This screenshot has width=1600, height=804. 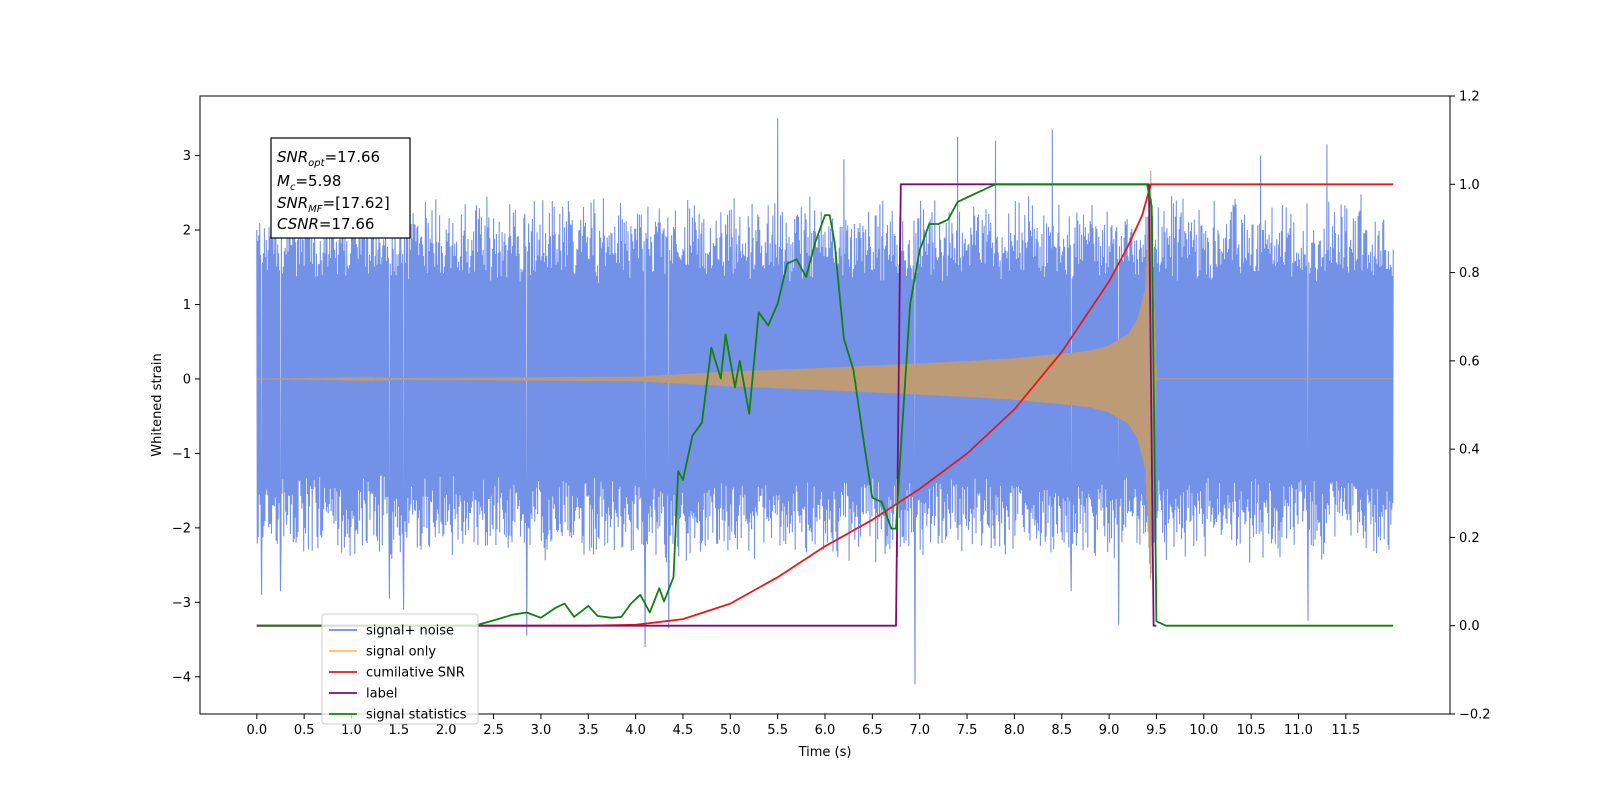 What do you see at coordinates (328, 158) in the screenshot?
I see `annotation-snr-opt: SNRopt=17.66` at bounding box center [328, 158].